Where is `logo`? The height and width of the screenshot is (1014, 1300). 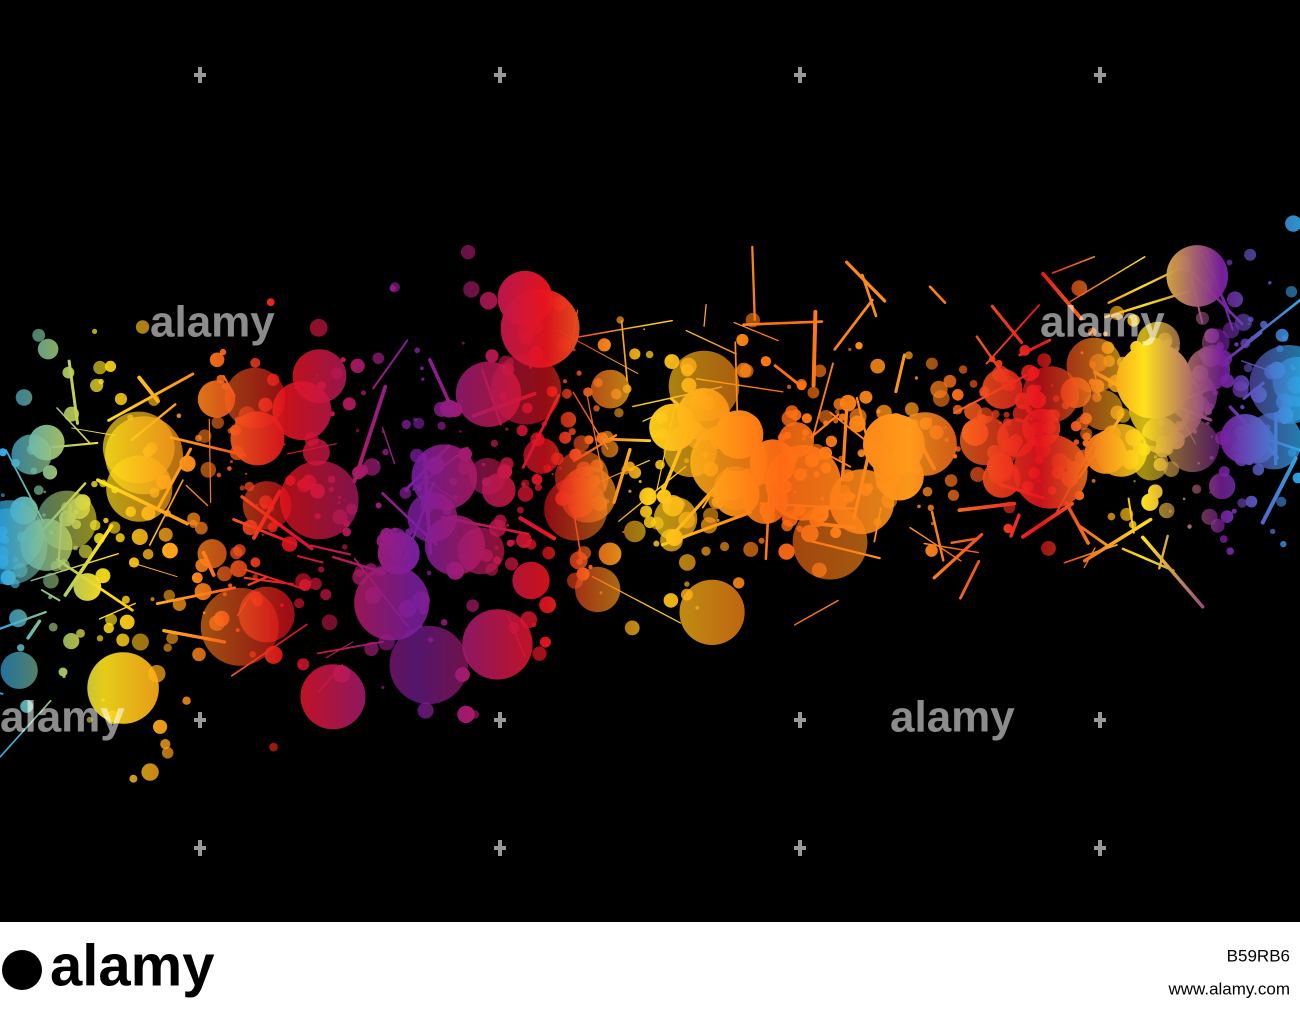 logo is located at coordinates (22, 970).